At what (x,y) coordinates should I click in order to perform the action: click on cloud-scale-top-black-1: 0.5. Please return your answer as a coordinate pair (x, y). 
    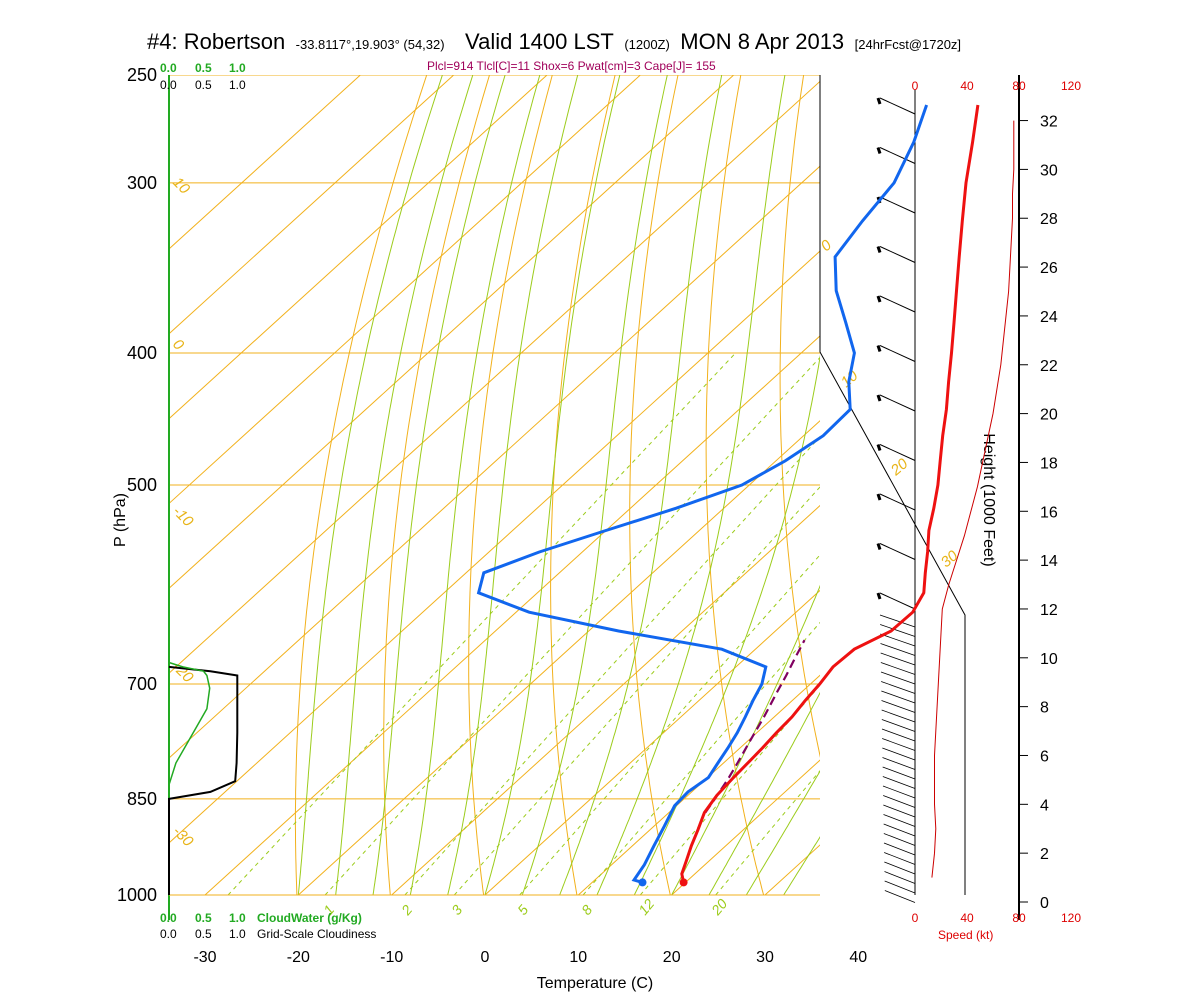
    Looking at the image, I should click on (203, 85).